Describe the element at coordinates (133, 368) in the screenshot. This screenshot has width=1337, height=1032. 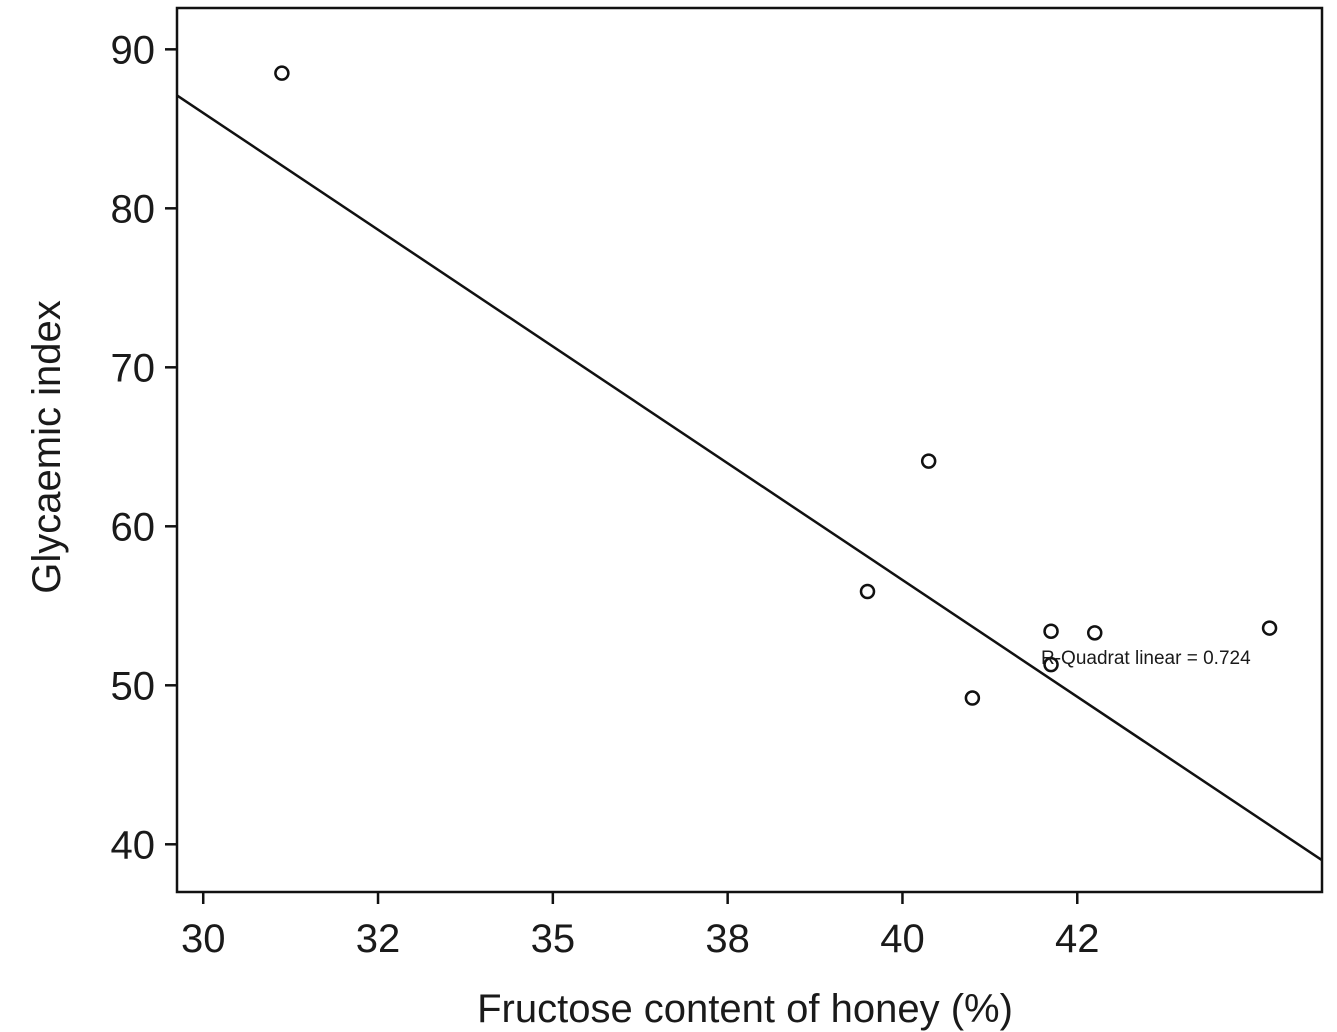
I see `y-tick-label: 70` at that location.